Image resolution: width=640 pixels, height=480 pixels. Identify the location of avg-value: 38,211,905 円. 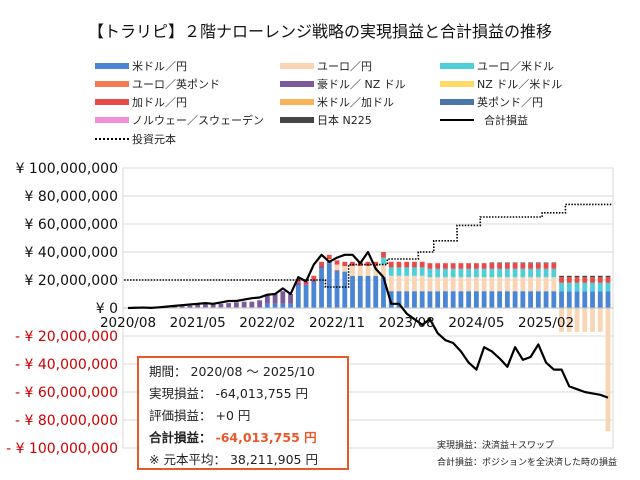
(273, 459).